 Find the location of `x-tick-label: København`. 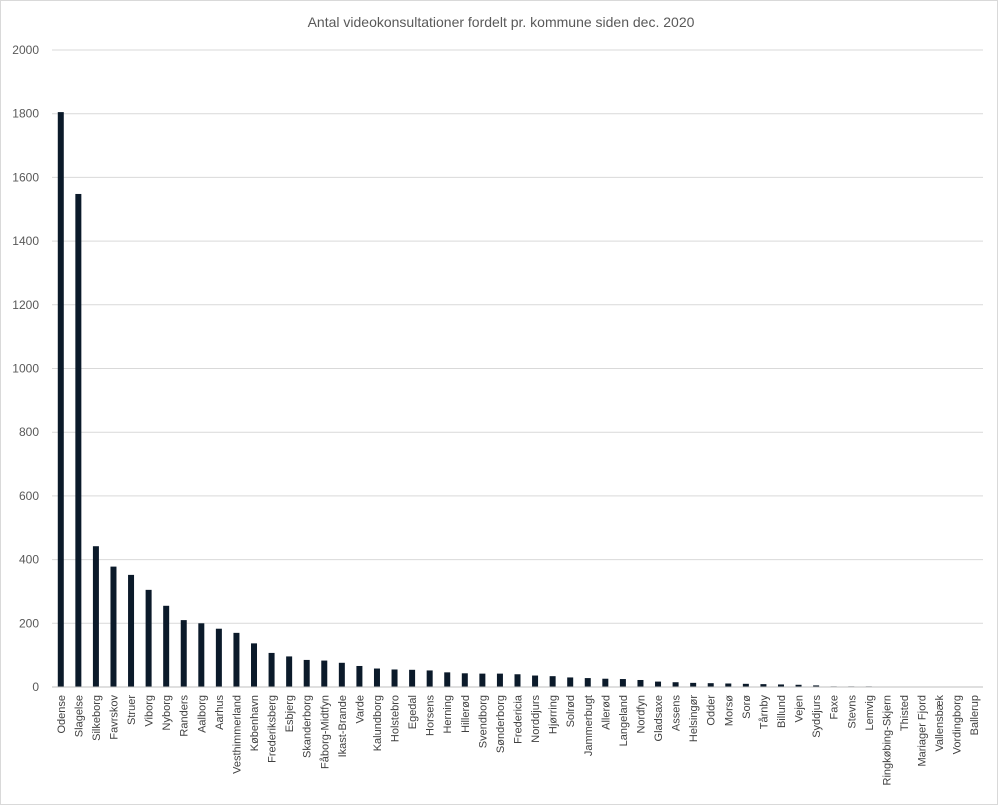

x-tick-label: København is located at coordinates (255, 723).